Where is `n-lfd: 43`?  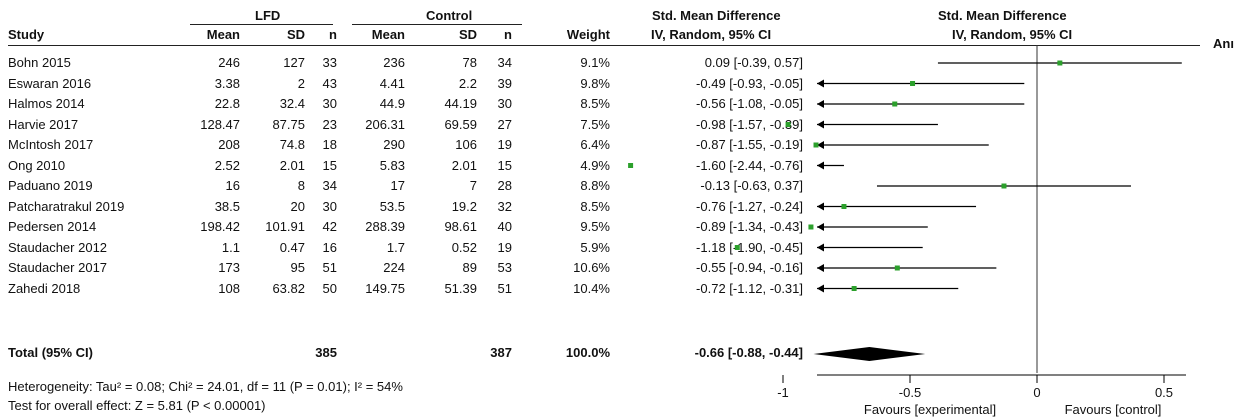
n-lfd: 43 is located at coordinates (329, 83).